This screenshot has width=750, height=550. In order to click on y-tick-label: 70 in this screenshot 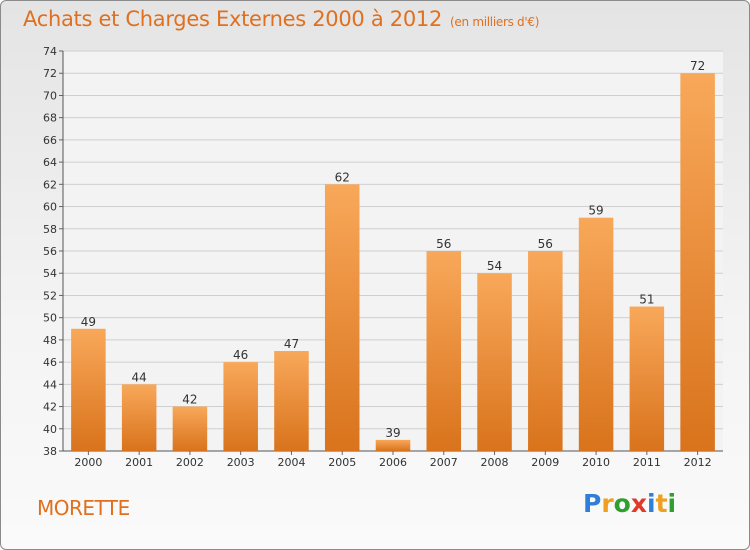, I will do `click(50, 95)`.